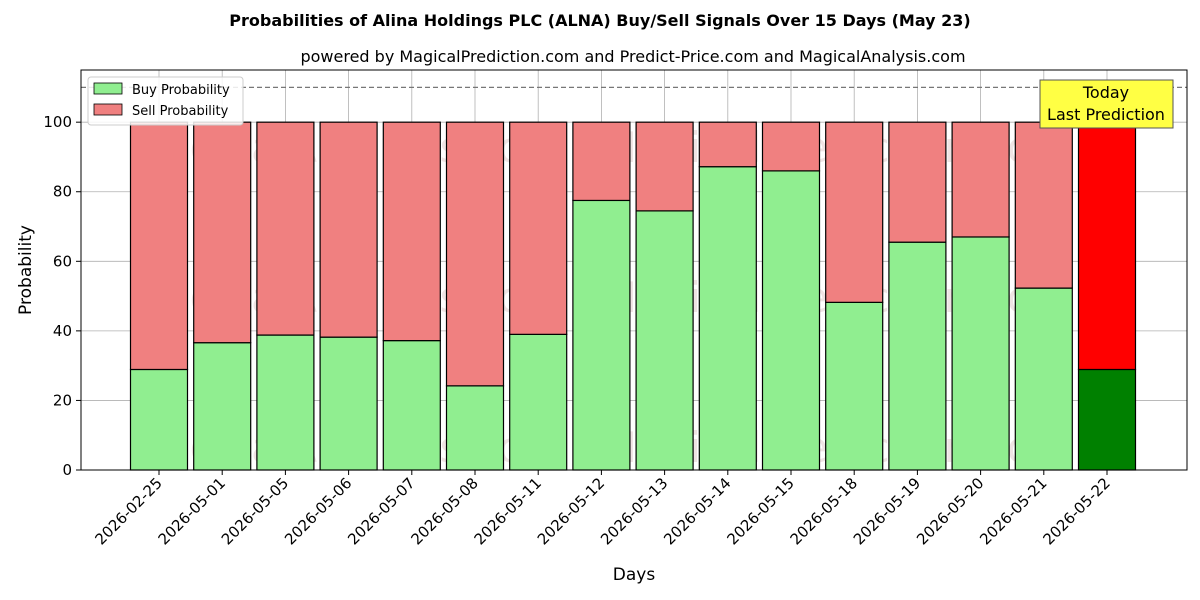 The width and height of the screenshot is (1200, 600). I want to click on y-tick-label: 40, so click(62, 331).